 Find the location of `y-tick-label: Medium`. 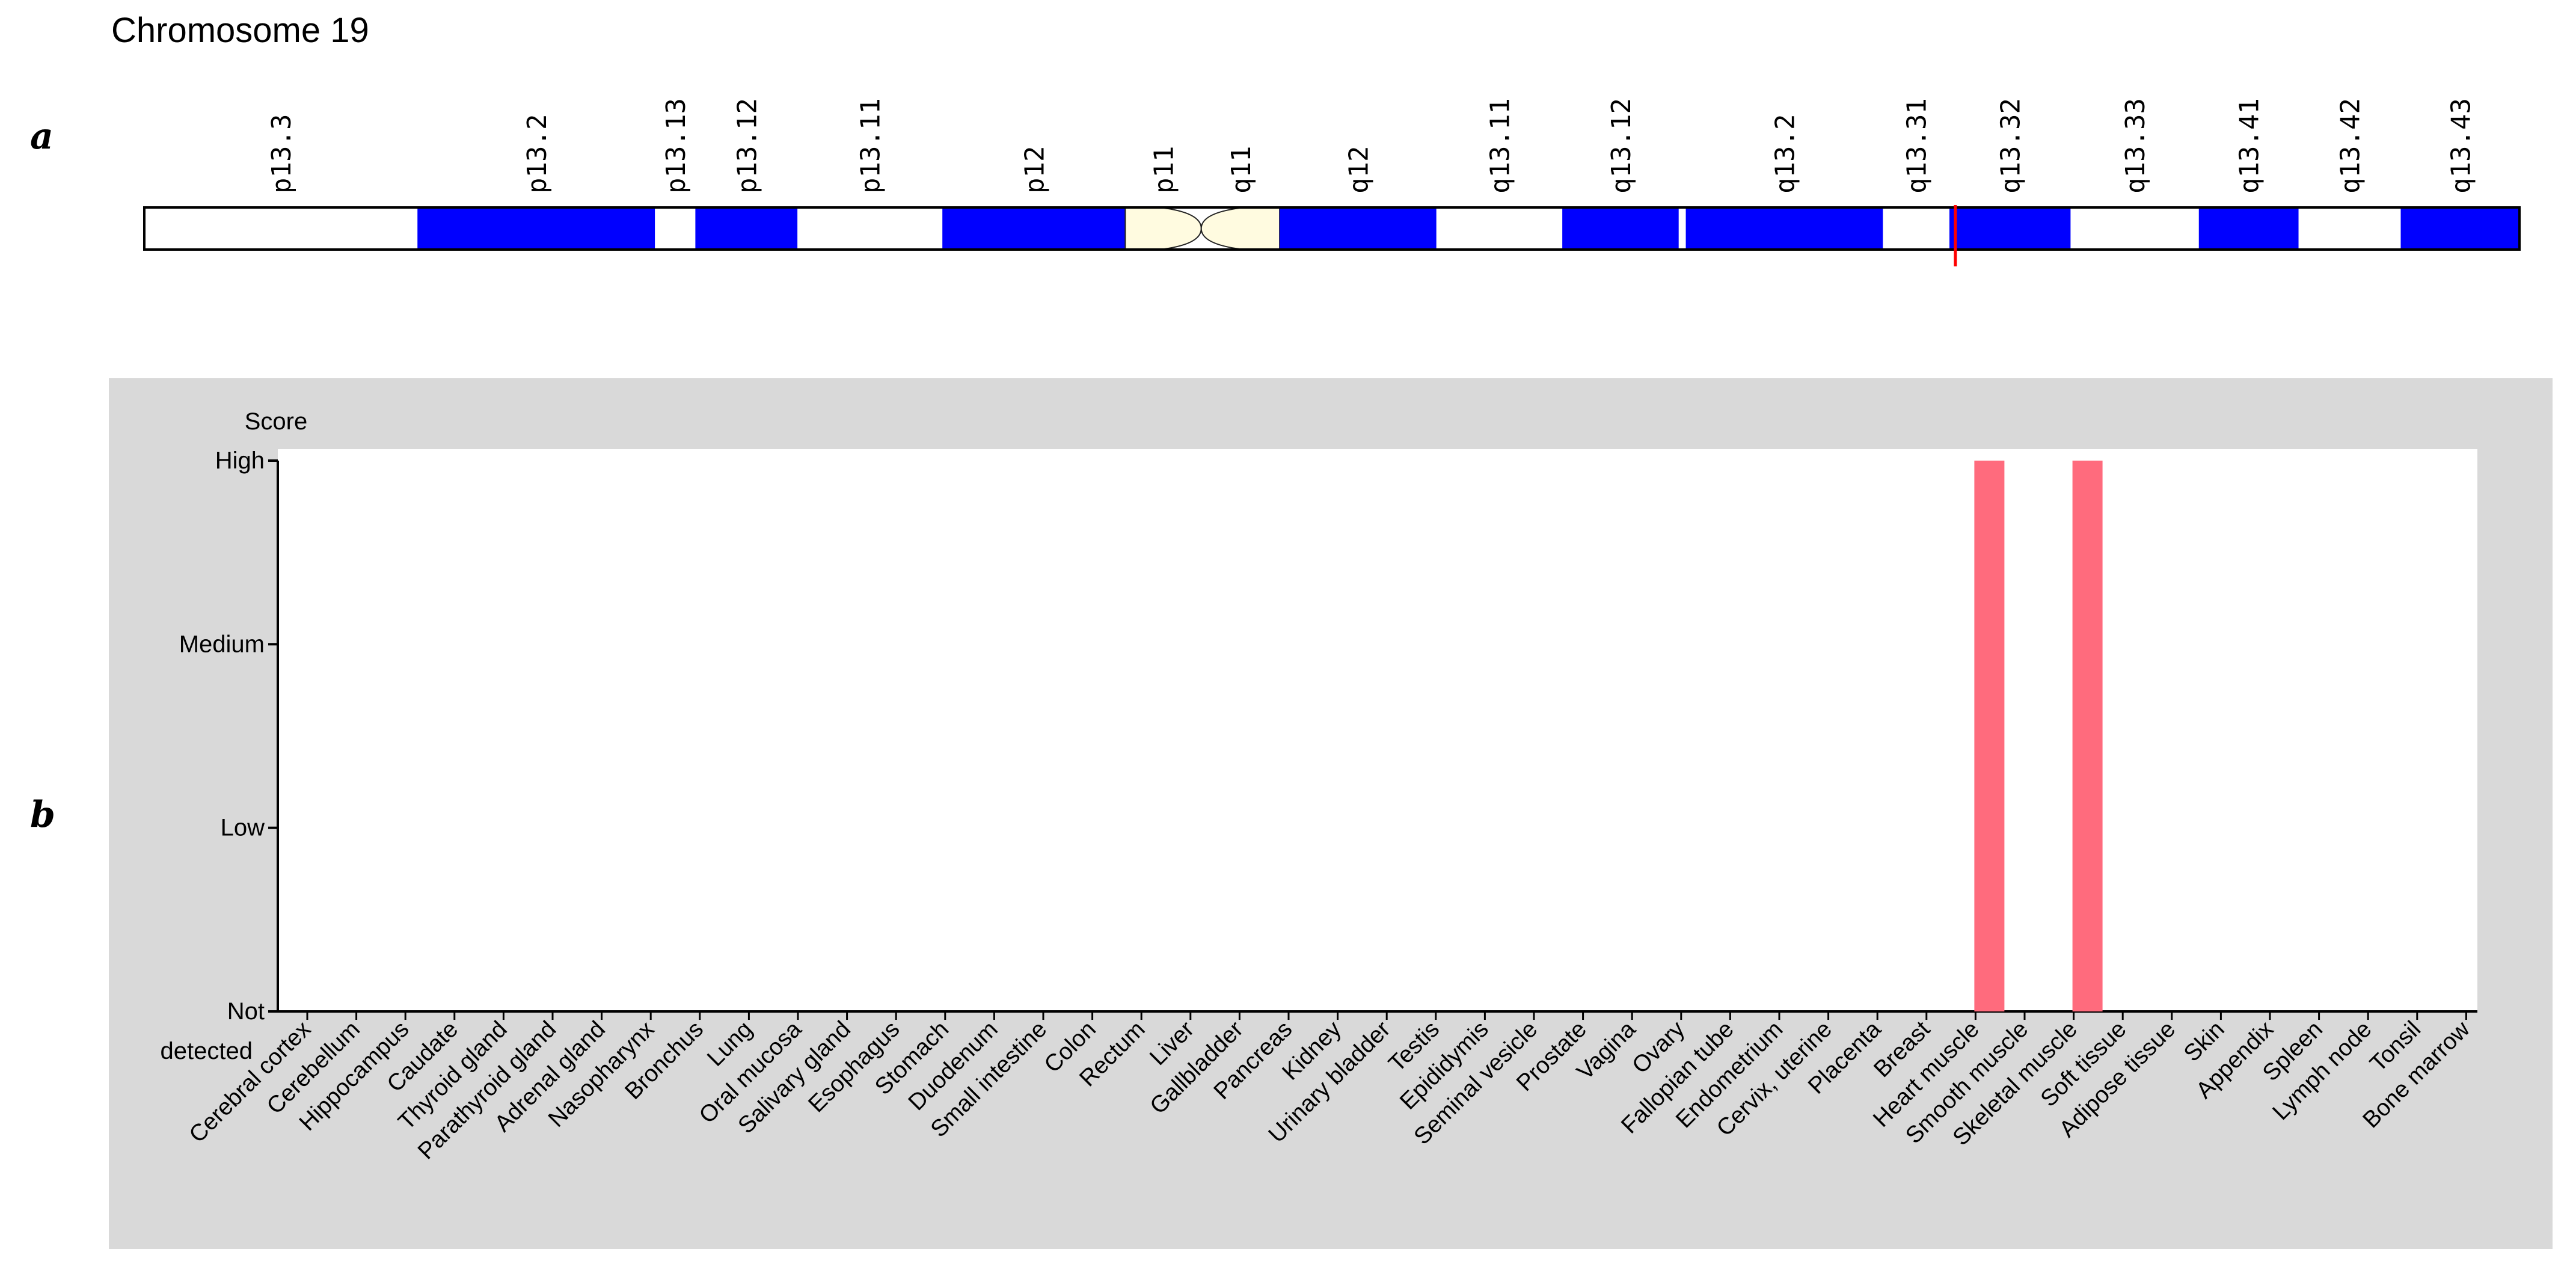

y-tick-label: Medium is located at coordinates (222, 644).